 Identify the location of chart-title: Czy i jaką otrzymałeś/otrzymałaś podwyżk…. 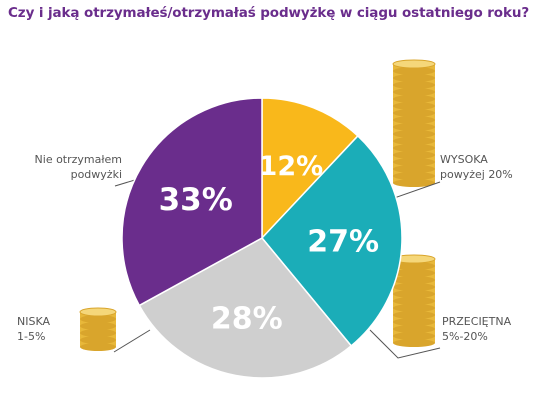
(269, 13).